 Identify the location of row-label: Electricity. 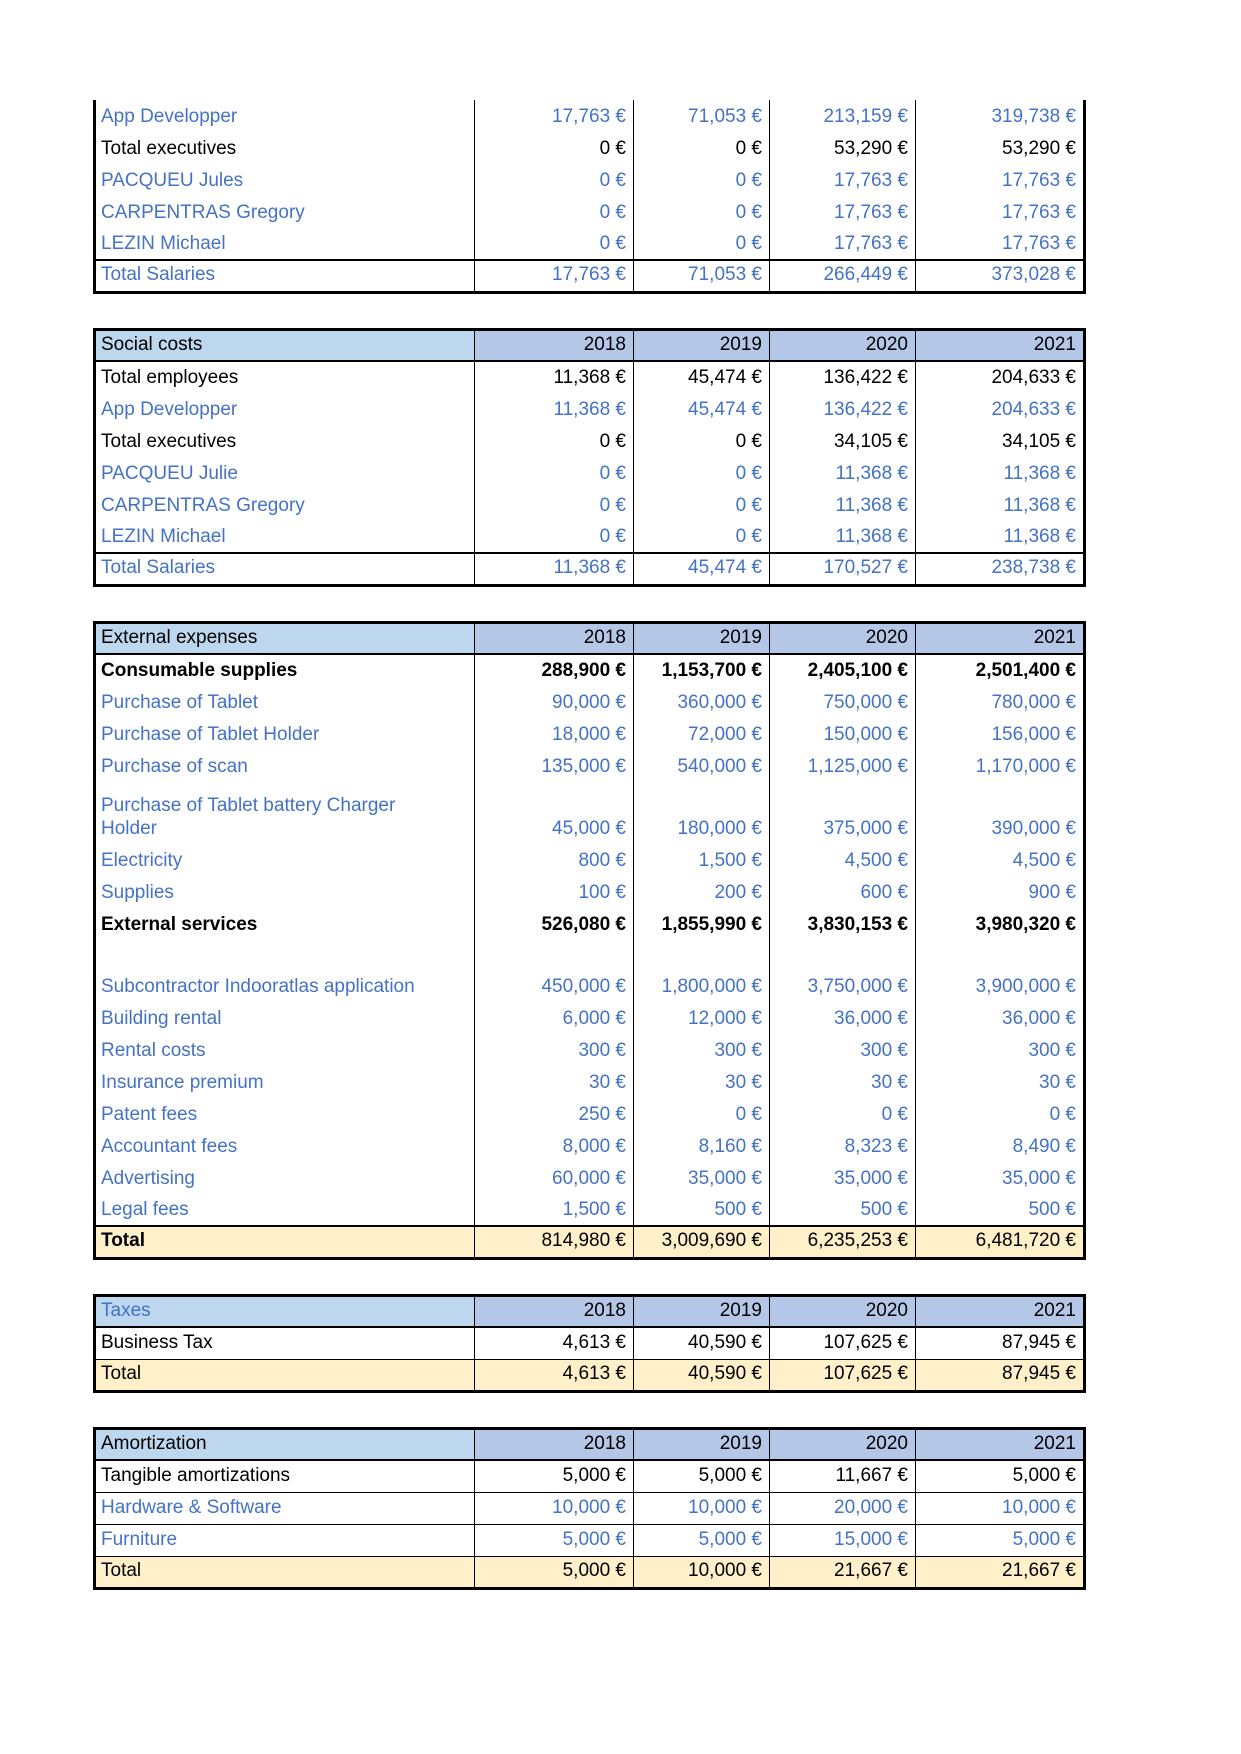
(142, 860).